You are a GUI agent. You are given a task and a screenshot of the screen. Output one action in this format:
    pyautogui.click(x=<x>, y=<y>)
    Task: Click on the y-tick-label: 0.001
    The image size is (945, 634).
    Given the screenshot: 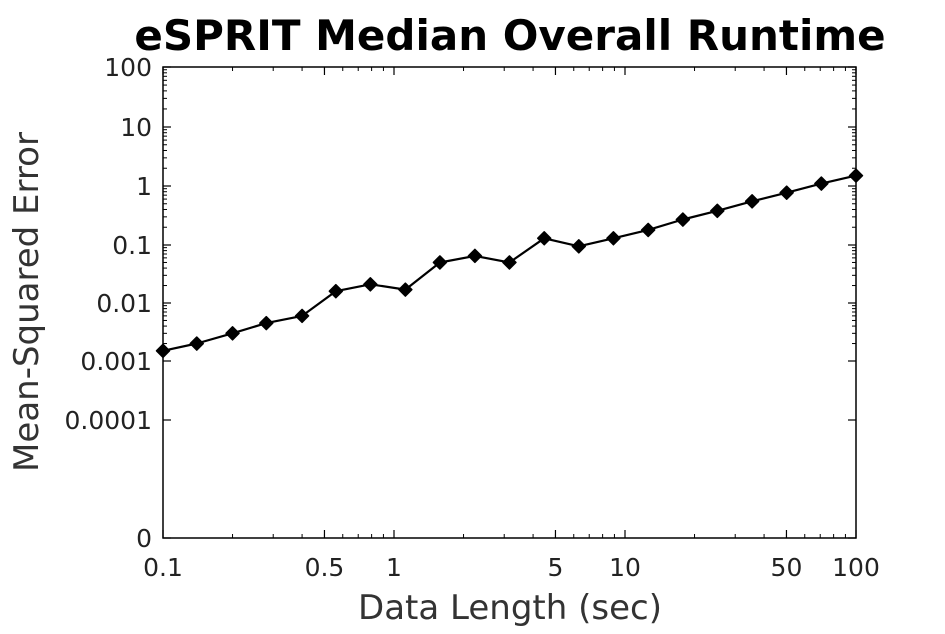 What is the action you would take?
    pyautogui.click(x=116, y=361)
    